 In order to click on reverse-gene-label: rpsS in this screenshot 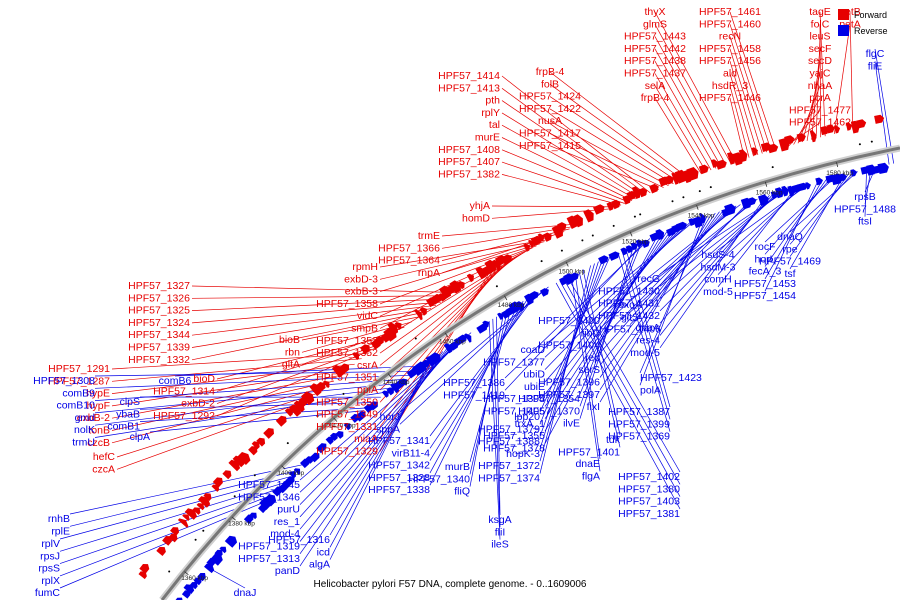, I will do `click(49, 569)`.